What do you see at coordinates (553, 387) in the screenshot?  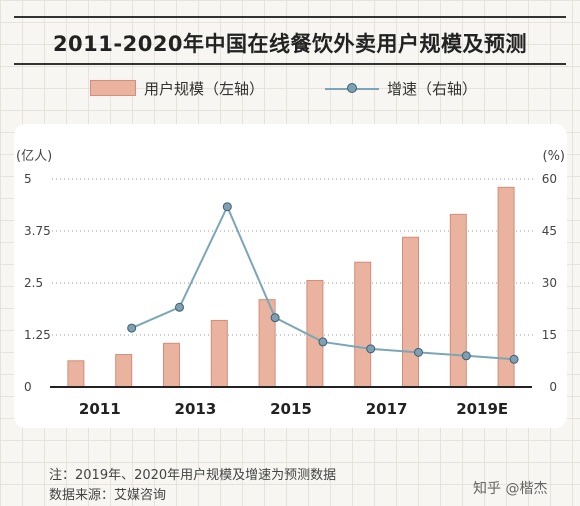 I see `right-tick-label: 0` at bounding box center [553, 387].